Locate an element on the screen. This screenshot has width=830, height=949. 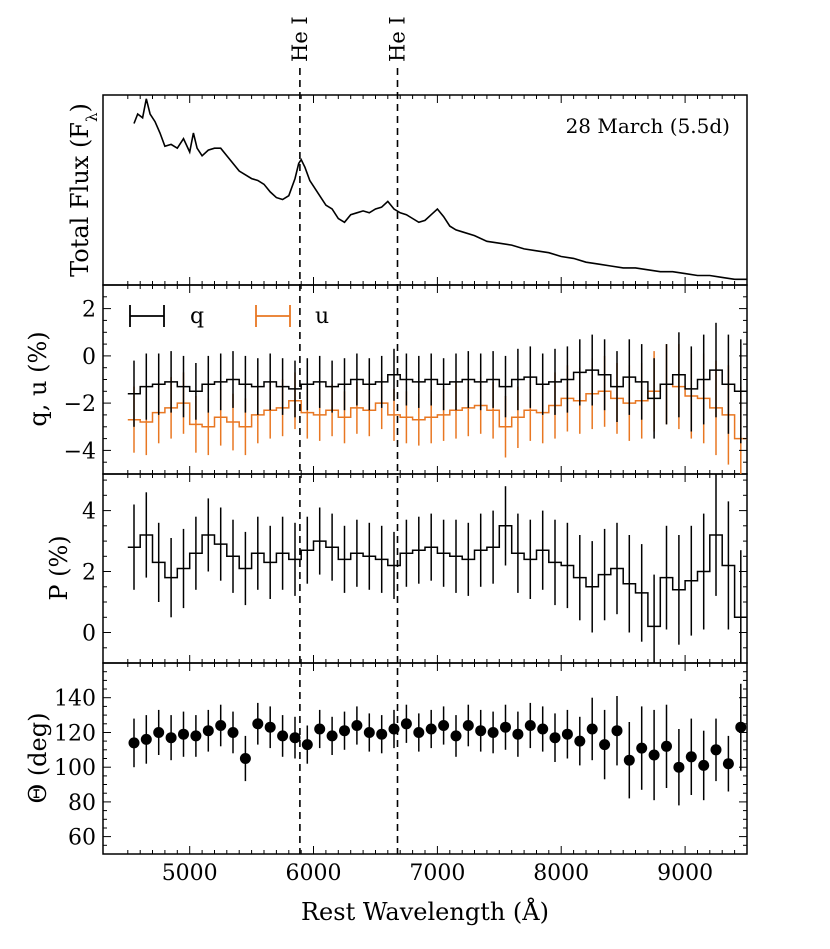
he-lines-layer: He I He I is located at coordinates (349, 435).